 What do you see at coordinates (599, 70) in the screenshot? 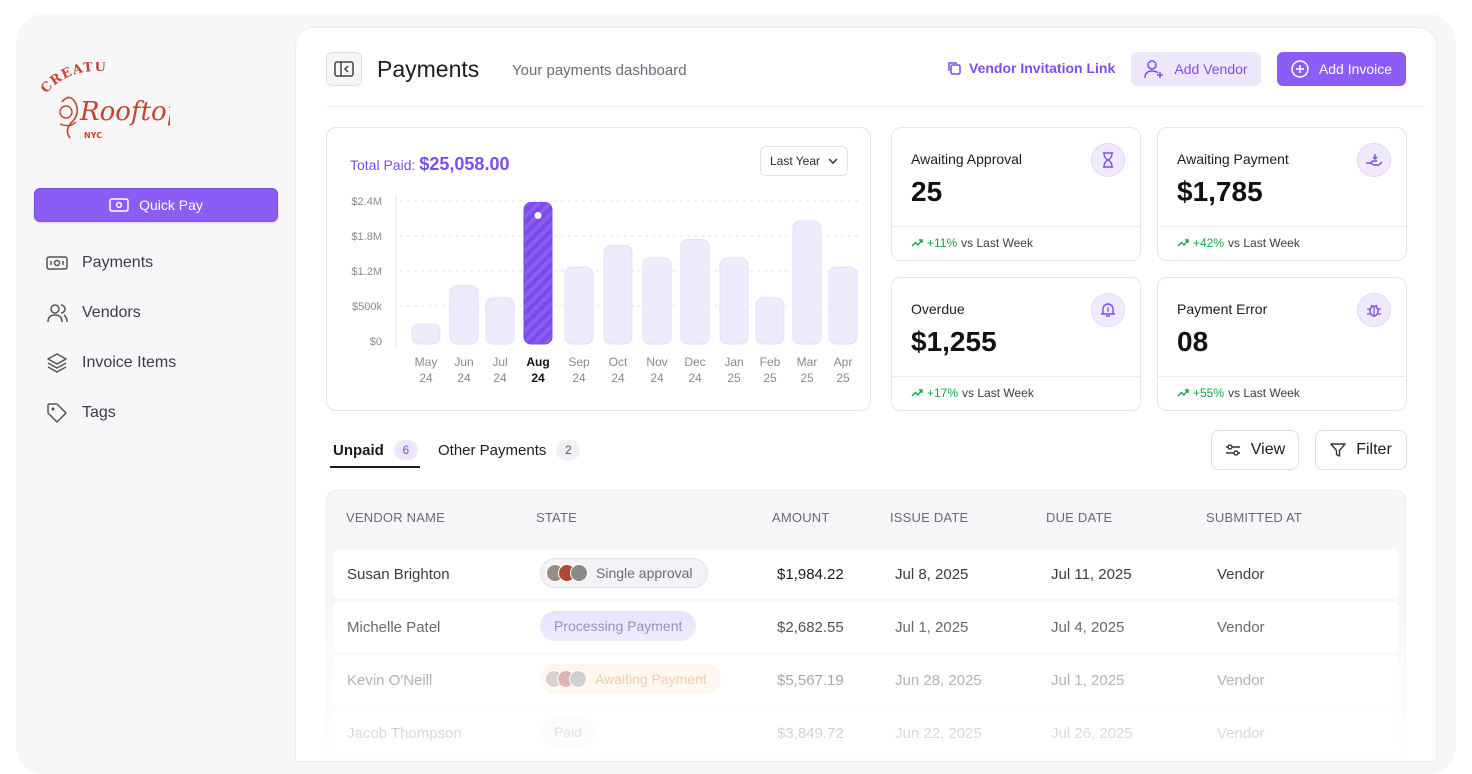
I see `page-subtitle: Your payments dashboard` at bounding box center [599, 70].